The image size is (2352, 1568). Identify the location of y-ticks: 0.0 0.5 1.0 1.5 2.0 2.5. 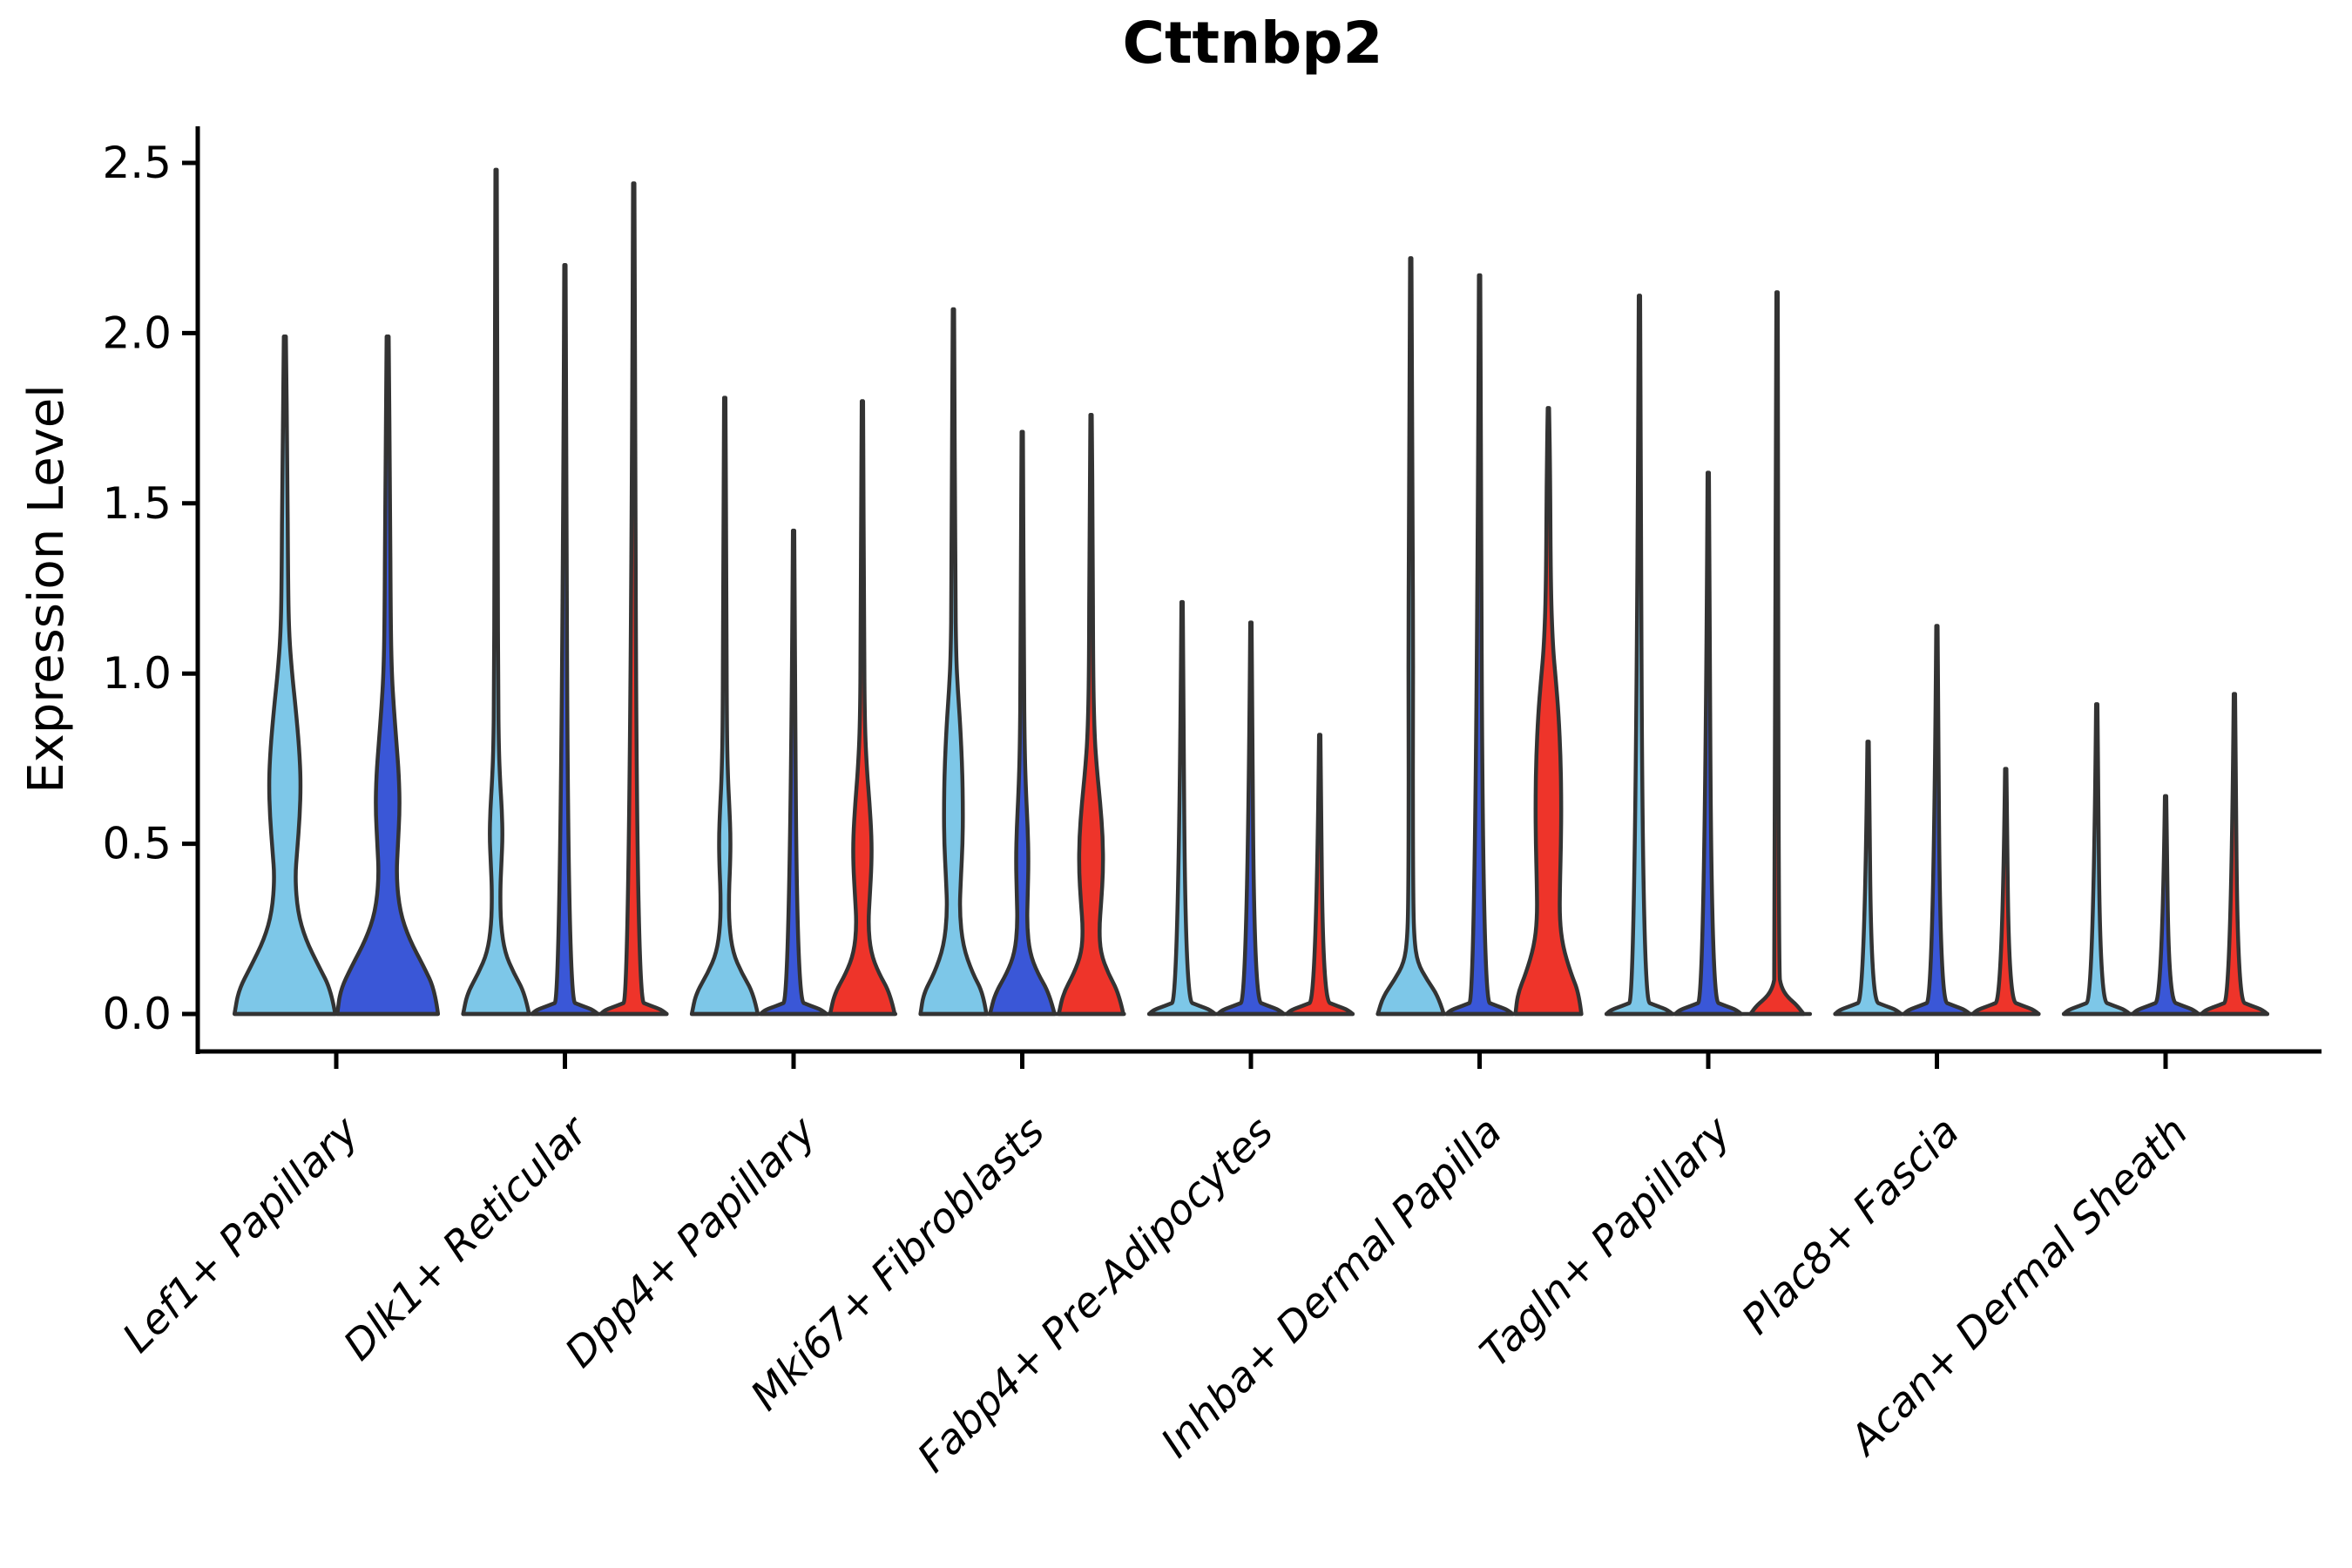
(150, 588).